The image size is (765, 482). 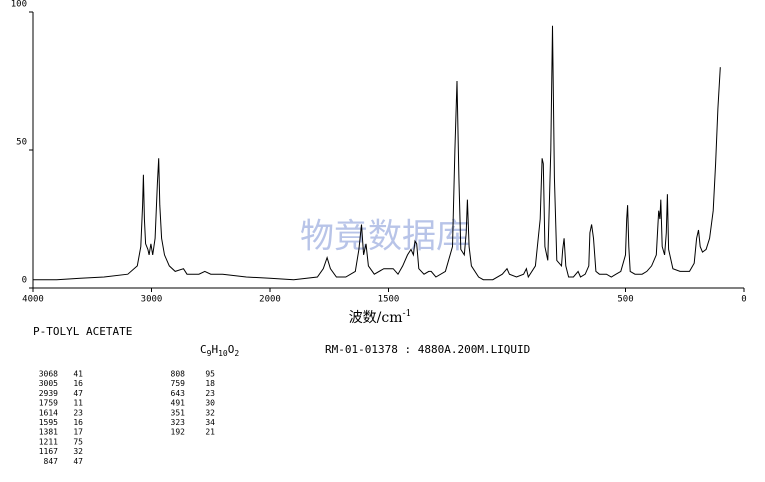 I want to click on compound-name: P-TOLYL ACETATE, so click(x=82, y=331).